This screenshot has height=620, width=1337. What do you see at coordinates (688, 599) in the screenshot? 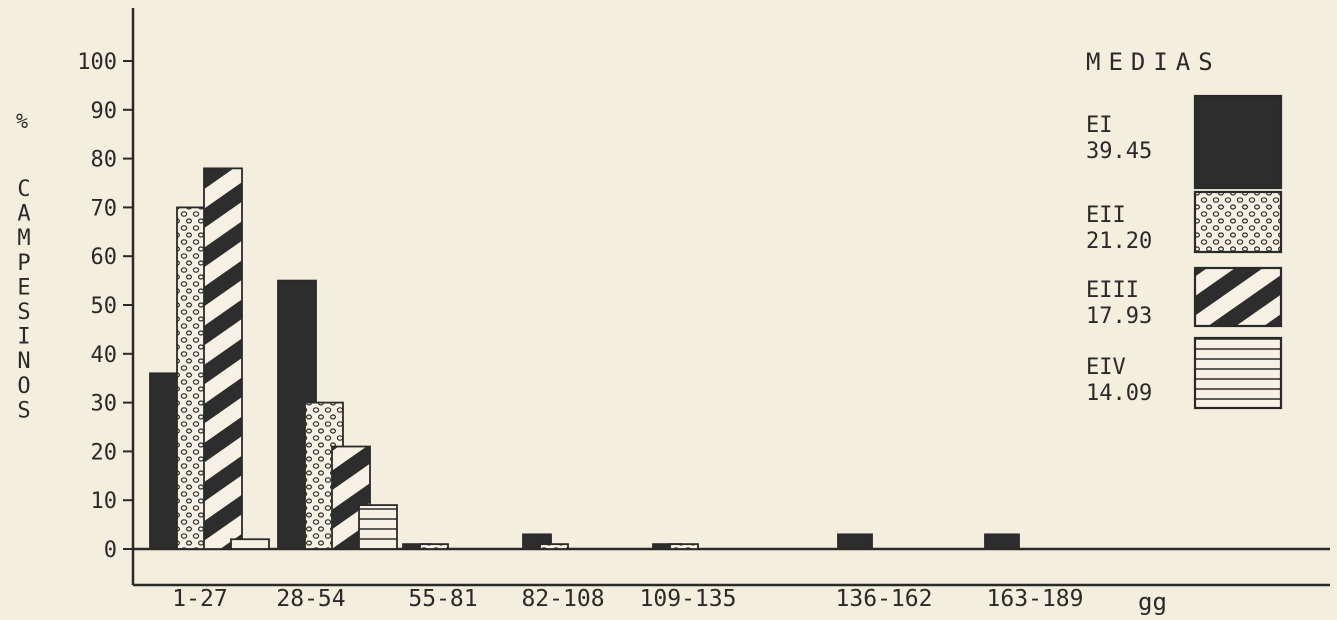
I see `x-tick-label: 109-135` at bounding box center [688, 599].